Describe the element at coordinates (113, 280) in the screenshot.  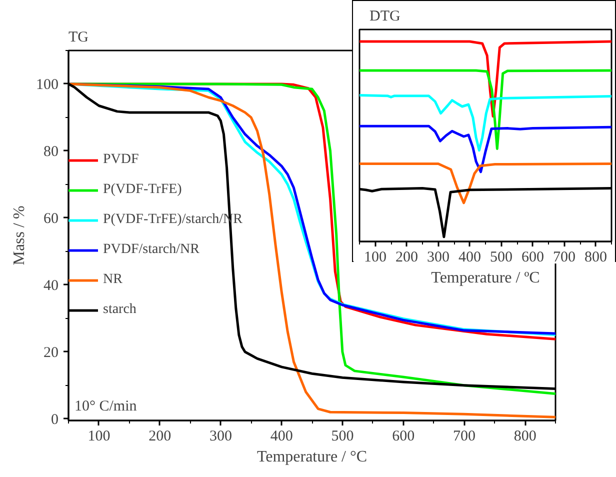
I see `legend-label: NR` at that location.